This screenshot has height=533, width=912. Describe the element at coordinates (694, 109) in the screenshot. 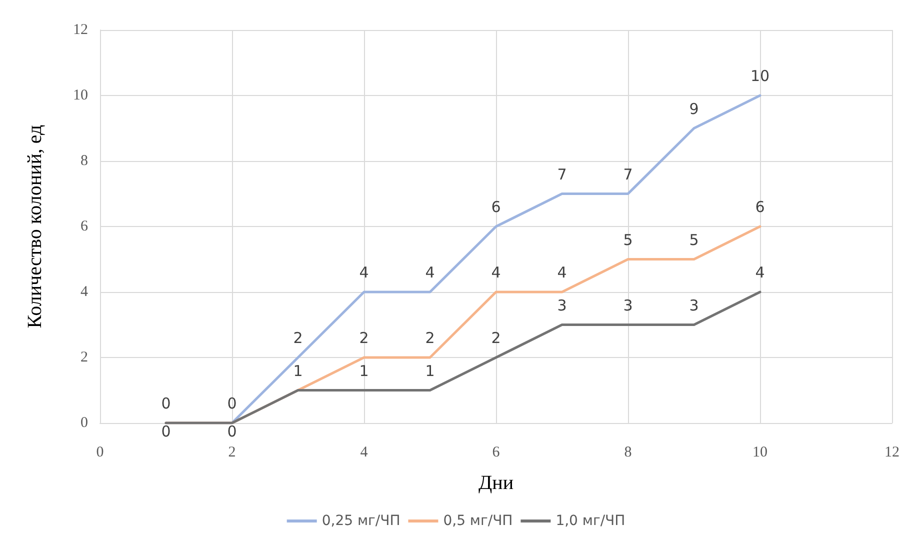

I see `data-label: 9` at that location.